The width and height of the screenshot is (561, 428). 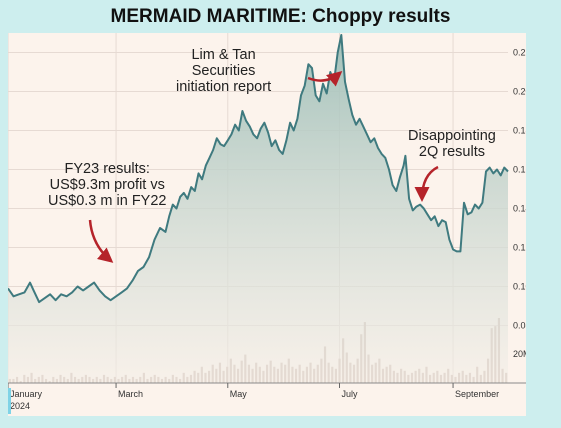 I want to click on x-tick-label: March, so click(x=130, y=394).